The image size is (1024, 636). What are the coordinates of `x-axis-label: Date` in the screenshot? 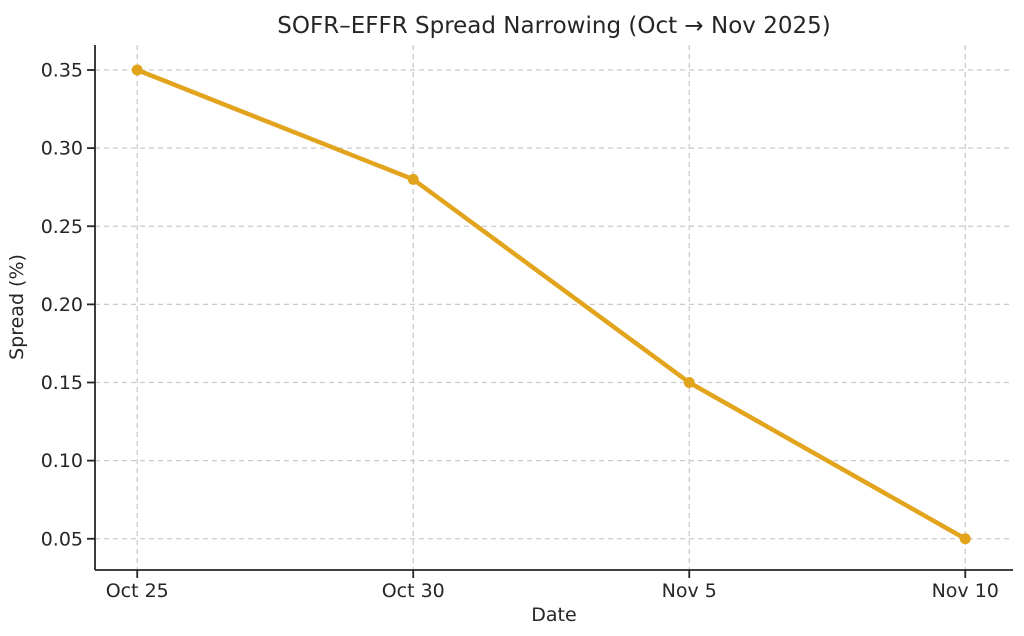 It's located at (553, 615).